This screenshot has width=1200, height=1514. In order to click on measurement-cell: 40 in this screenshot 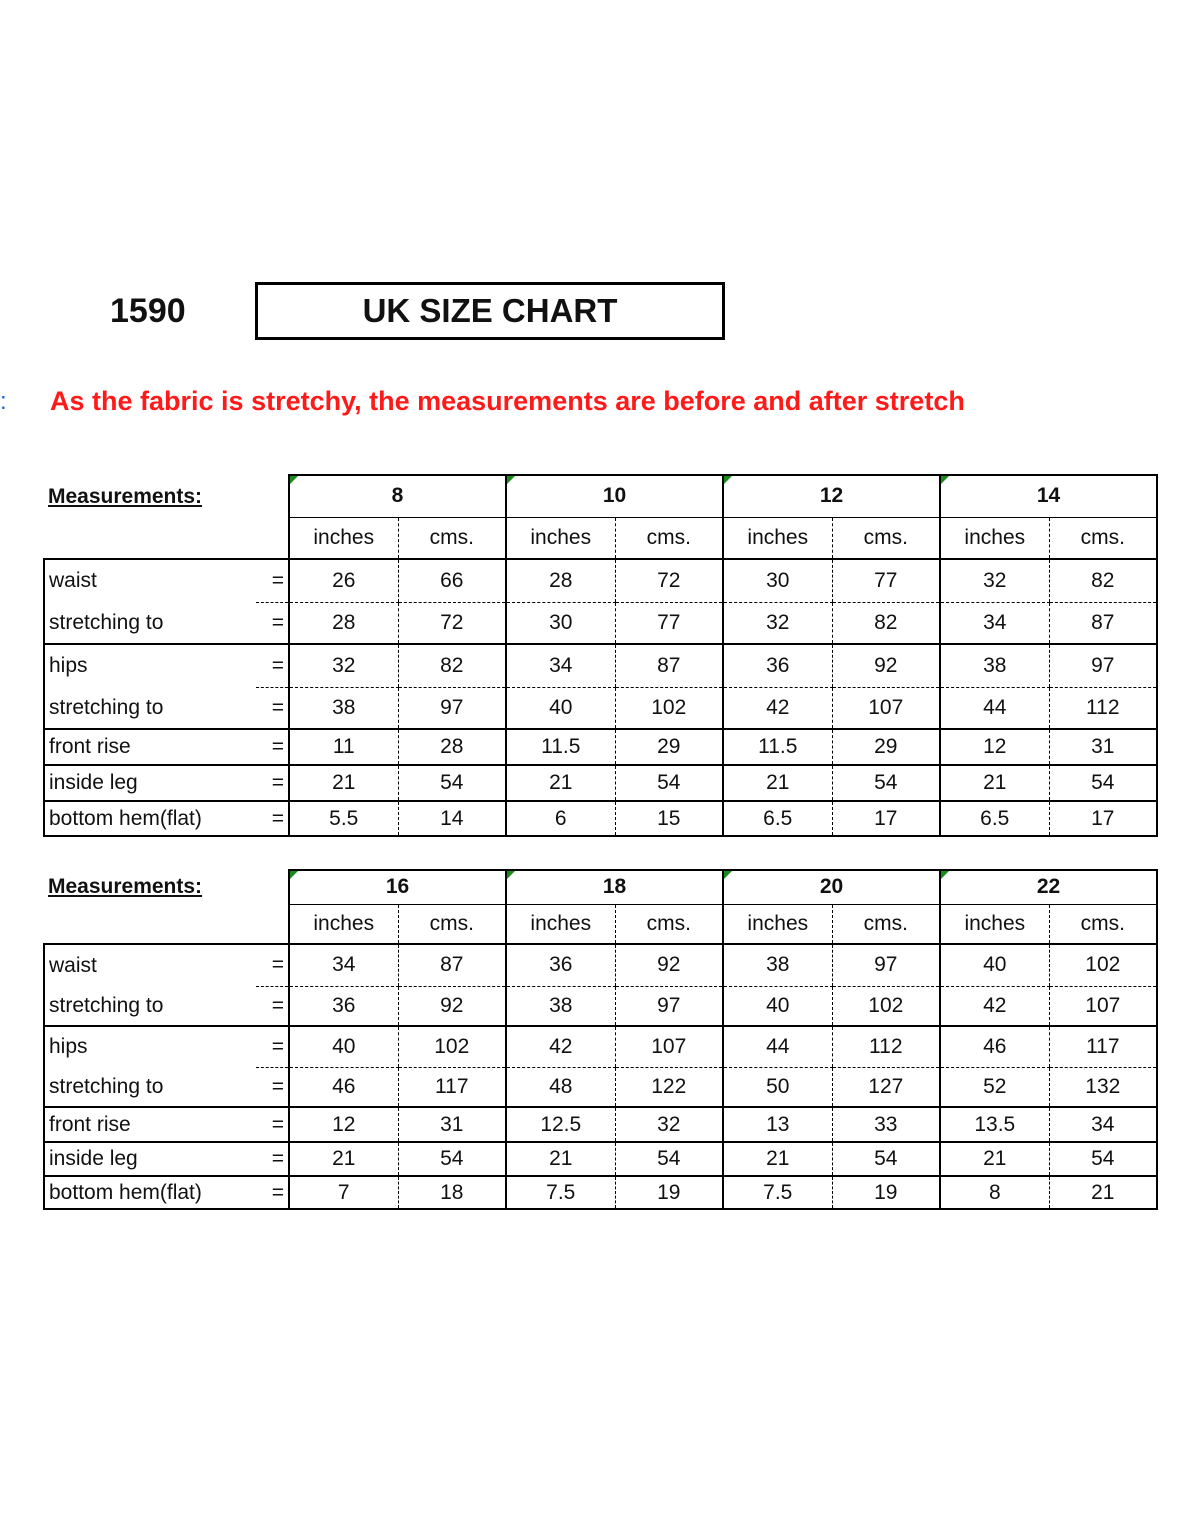, I will do `click(343, 1047)`.